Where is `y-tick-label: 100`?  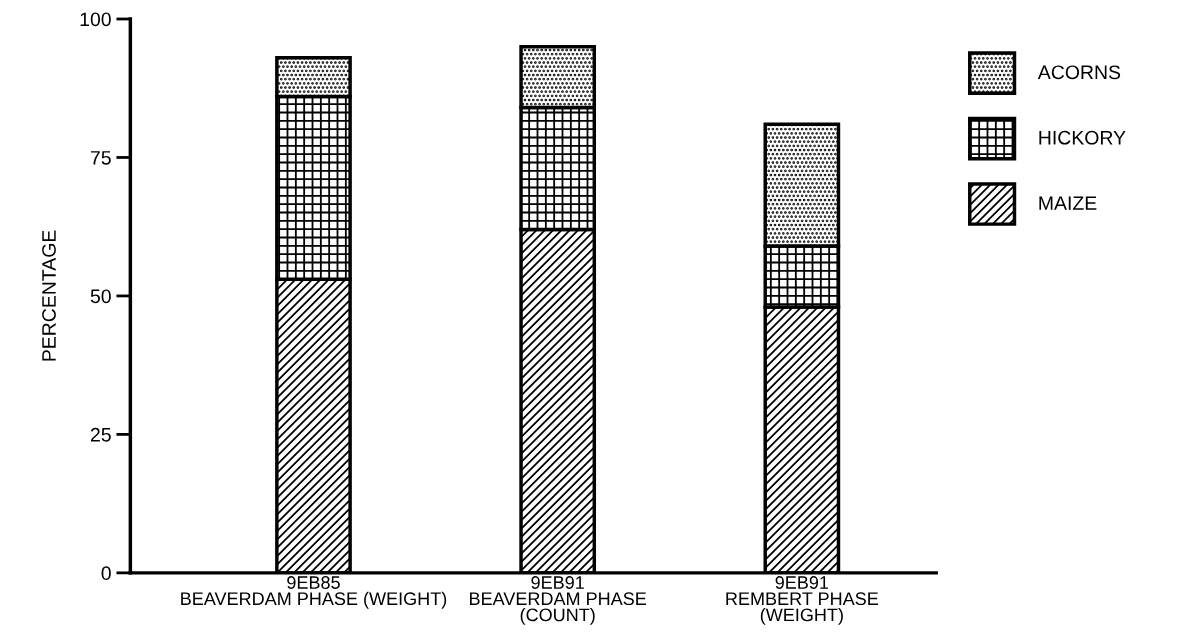 y-tick-label: 100 is located at coordinates (95, 19).